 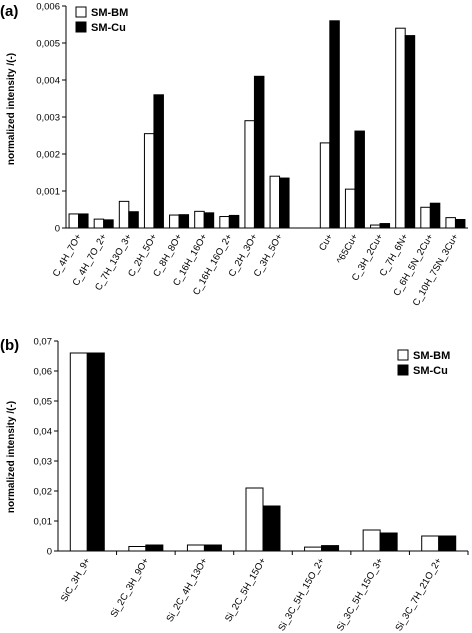 I want to click on panel-b-y-tick-label: 0,01, so click(x=43, y=522).